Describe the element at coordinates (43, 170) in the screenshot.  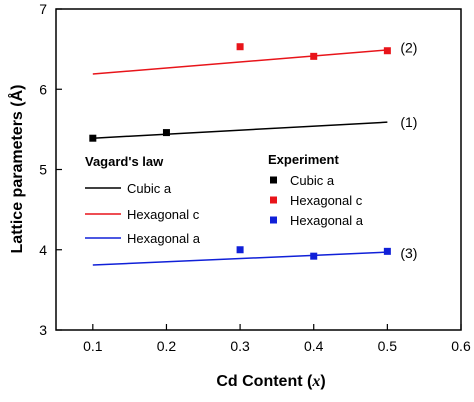
I see `y-tick-label: 5` at that location.